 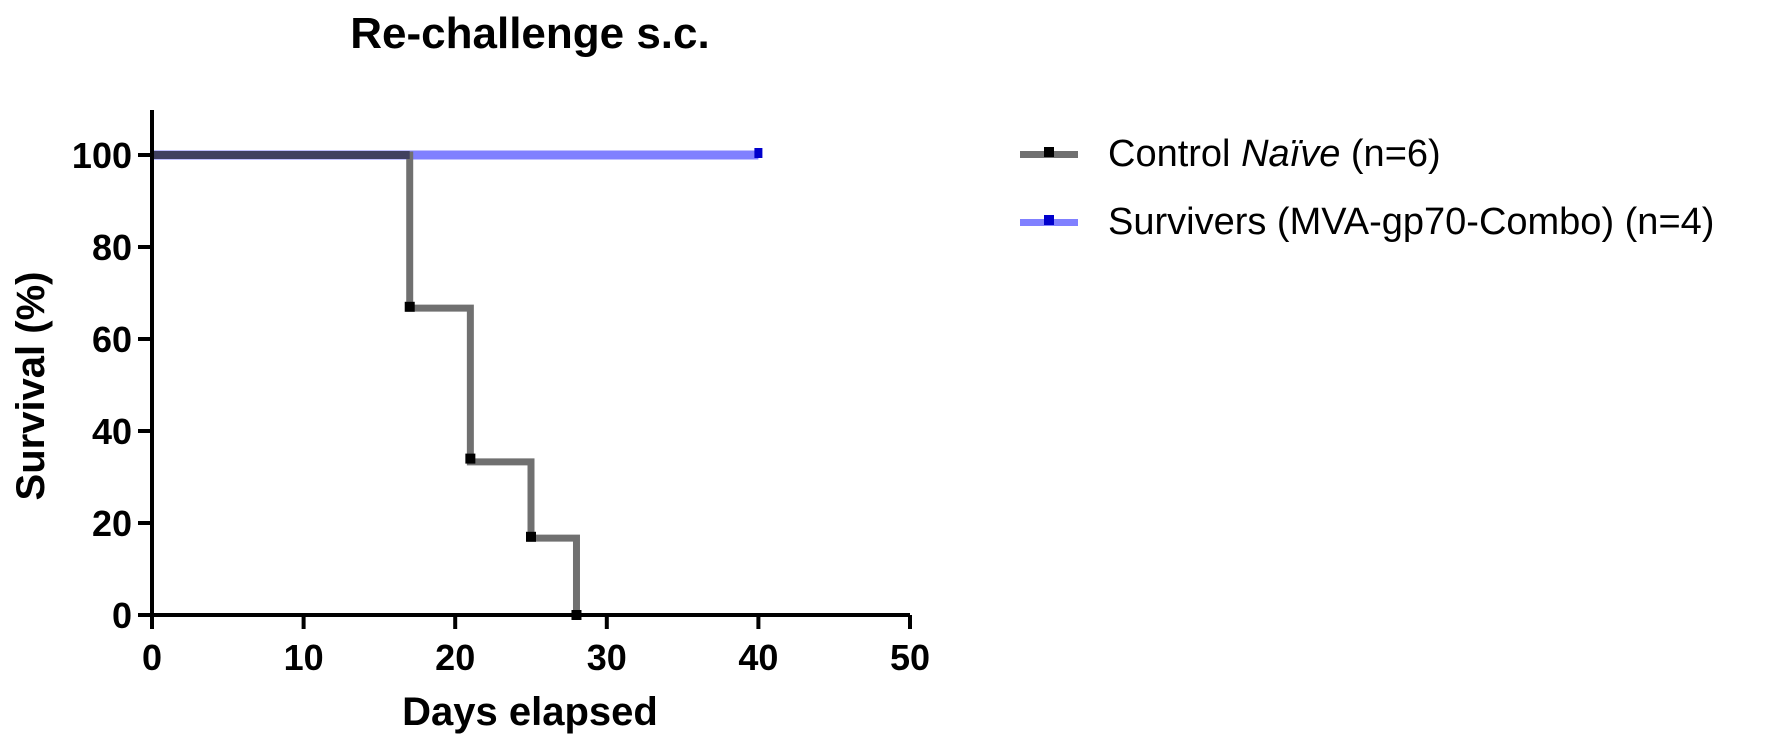 I want to click on x-tick-label-50: 50, so click(x=910, y=657).